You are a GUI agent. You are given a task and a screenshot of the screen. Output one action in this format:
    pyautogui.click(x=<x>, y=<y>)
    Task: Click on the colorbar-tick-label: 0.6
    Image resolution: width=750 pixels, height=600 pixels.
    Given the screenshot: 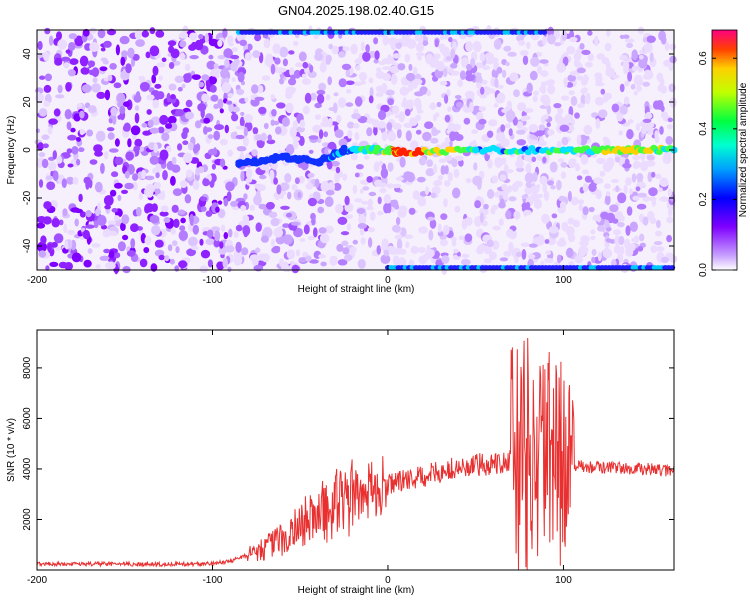 What is the action you would take?
    pyautogui.click(x=703, y=58)
    